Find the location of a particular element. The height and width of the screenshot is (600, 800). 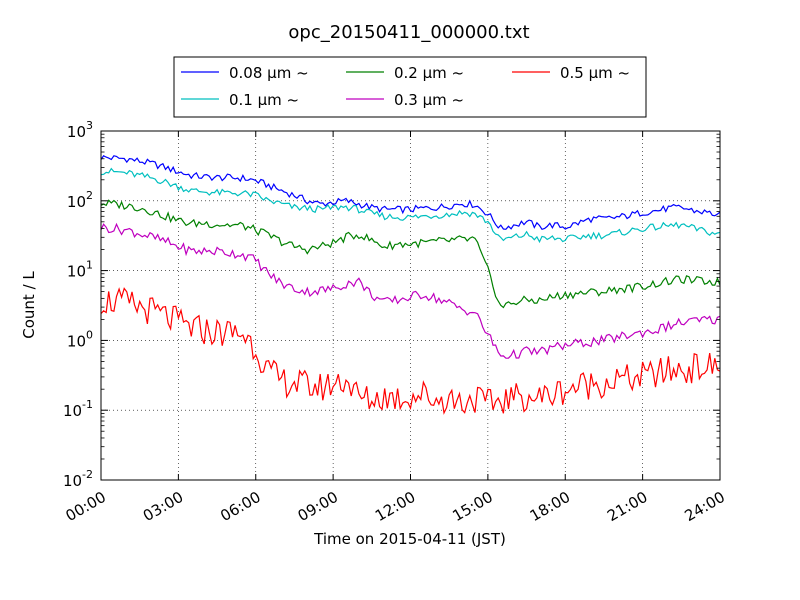

x-tick-label: 03:00 is located at coordinates (163, 506).